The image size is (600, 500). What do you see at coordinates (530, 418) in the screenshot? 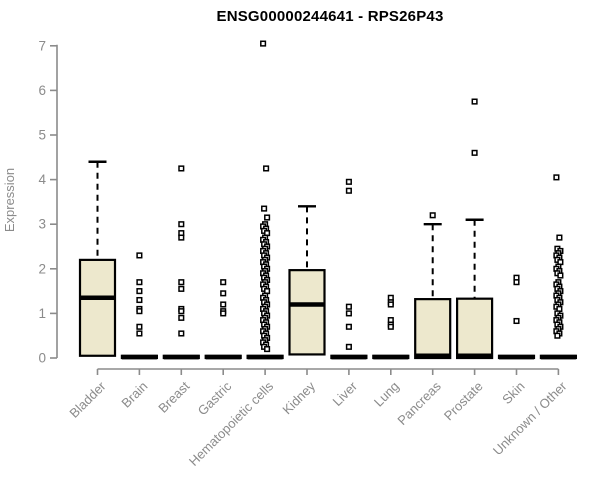
I see `x-tick-label: Unknown / Other` at bounding box center [530, 418].